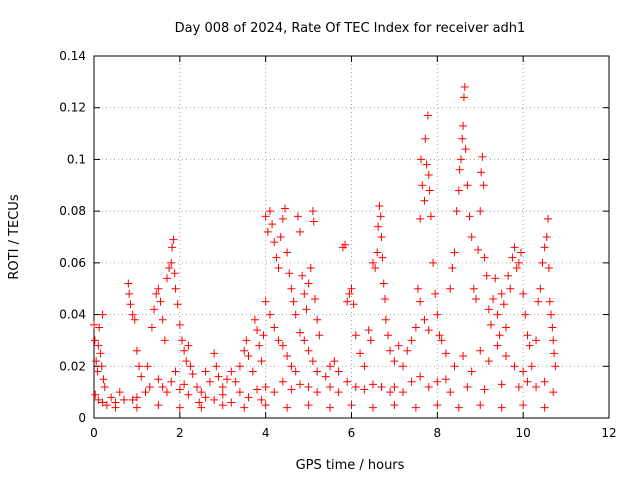 This screenshot has width=640, height=480. I want to click on x-tick-label: 12, so click(608, 433).